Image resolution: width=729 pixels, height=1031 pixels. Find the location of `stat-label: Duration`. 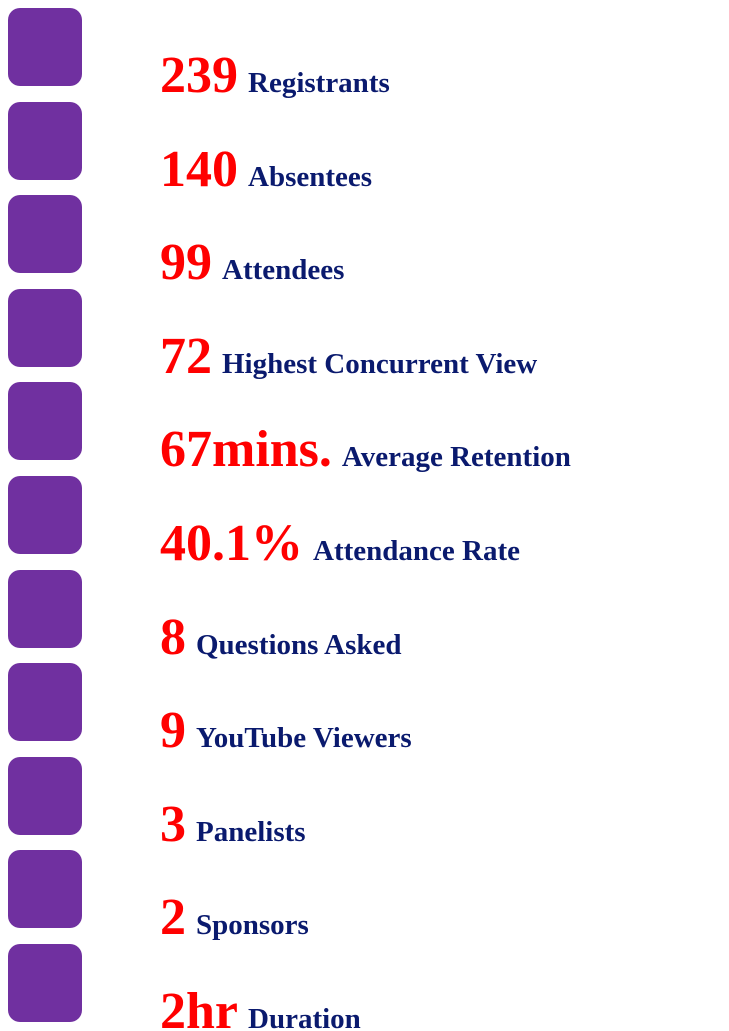

stat-label: Duration is located at coordinates (304, 1017).